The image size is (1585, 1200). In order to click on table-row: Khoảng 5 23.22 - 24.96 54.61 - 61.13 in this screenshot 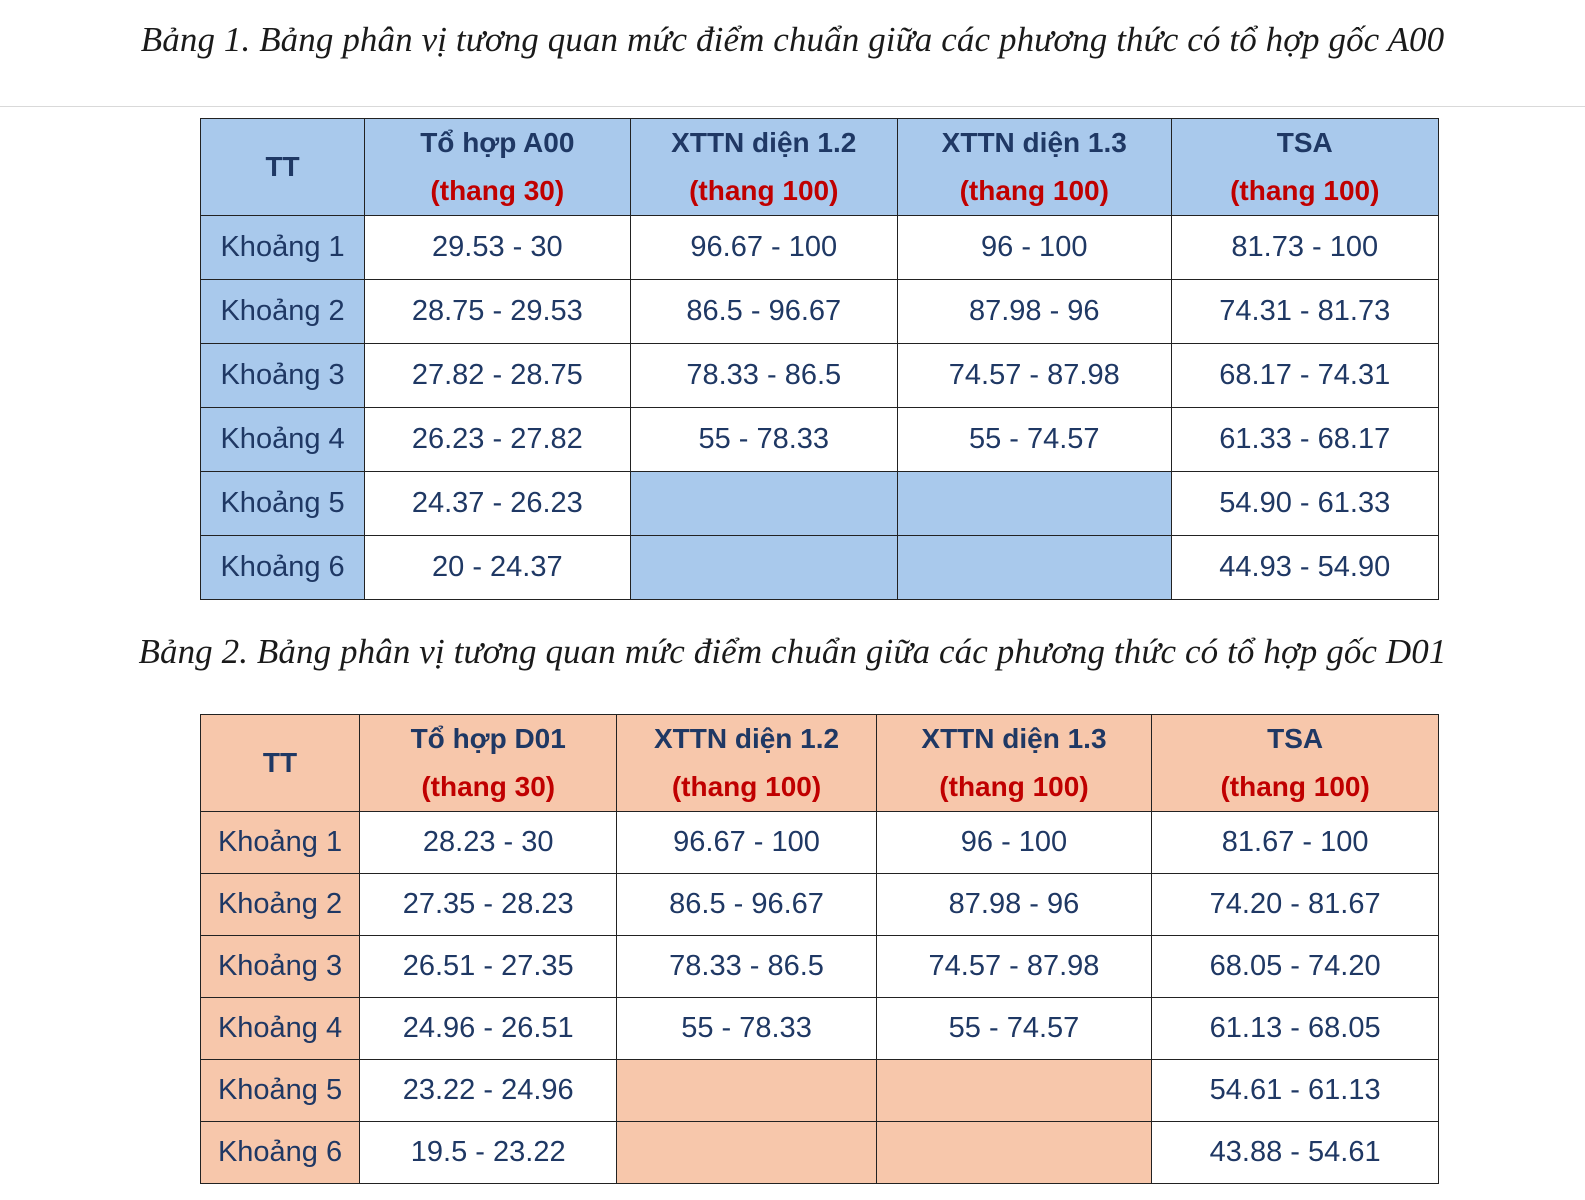, I will do `click(819, 1090)`.